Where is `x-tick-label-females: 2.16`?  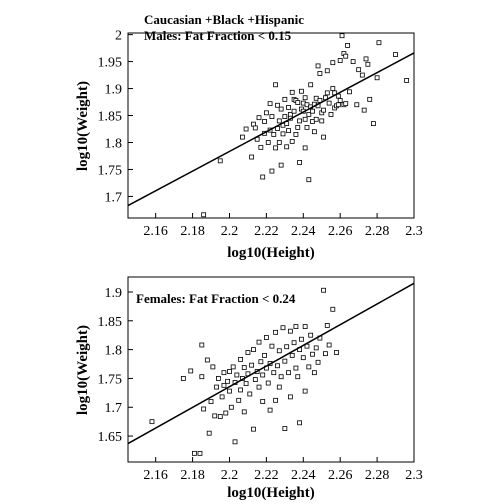
x-tick-label-females: 2.16 is located at coordinates (155, 475).